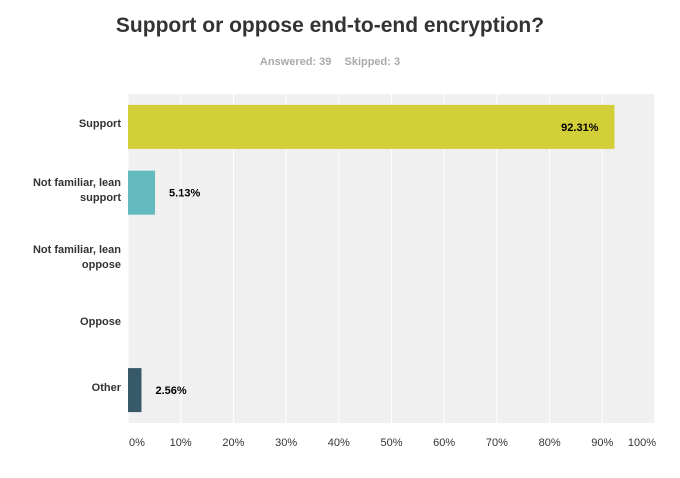  Describe the element at coordinates (295, 62) in the screenshot. I see `answered-count: Answered: 39` at that location.